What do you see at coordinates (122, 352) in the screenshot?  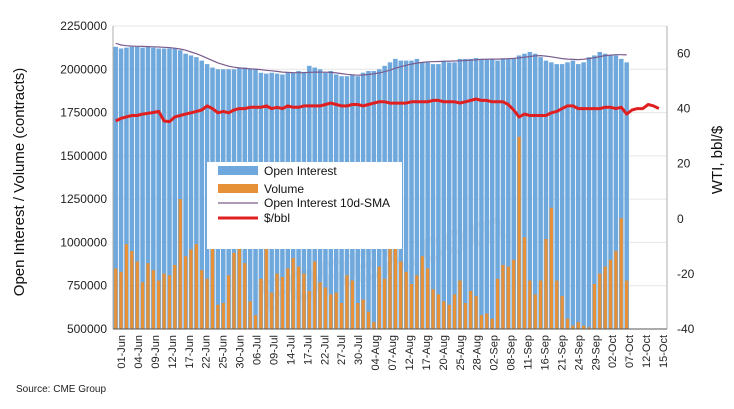 I see `x-tick-label: 01-Jun` at bounding box center [122, 352].